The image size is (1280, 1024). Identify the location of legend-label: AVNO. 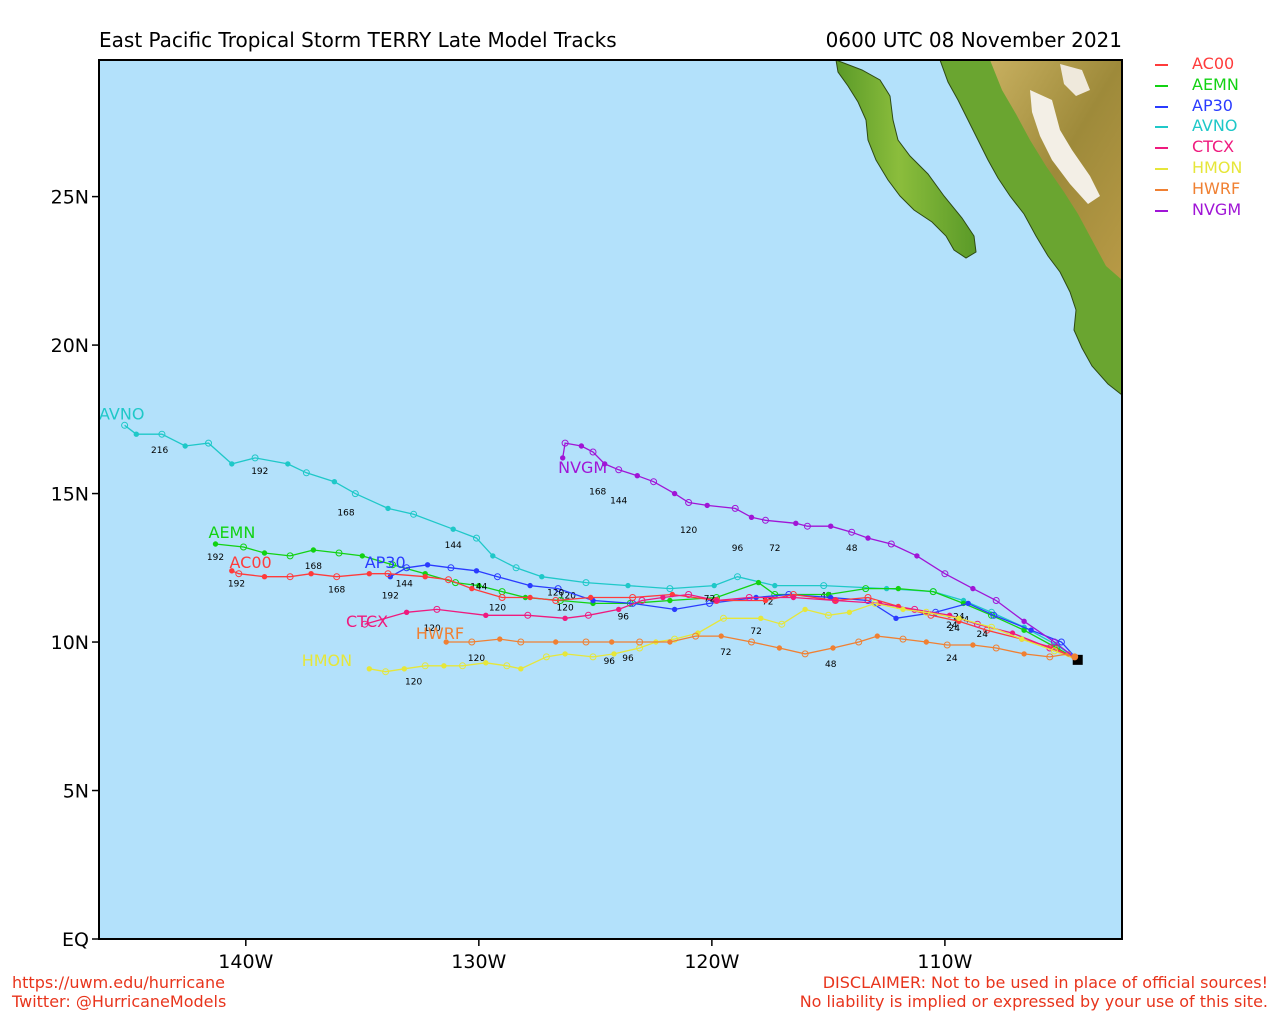
(1215, 126).